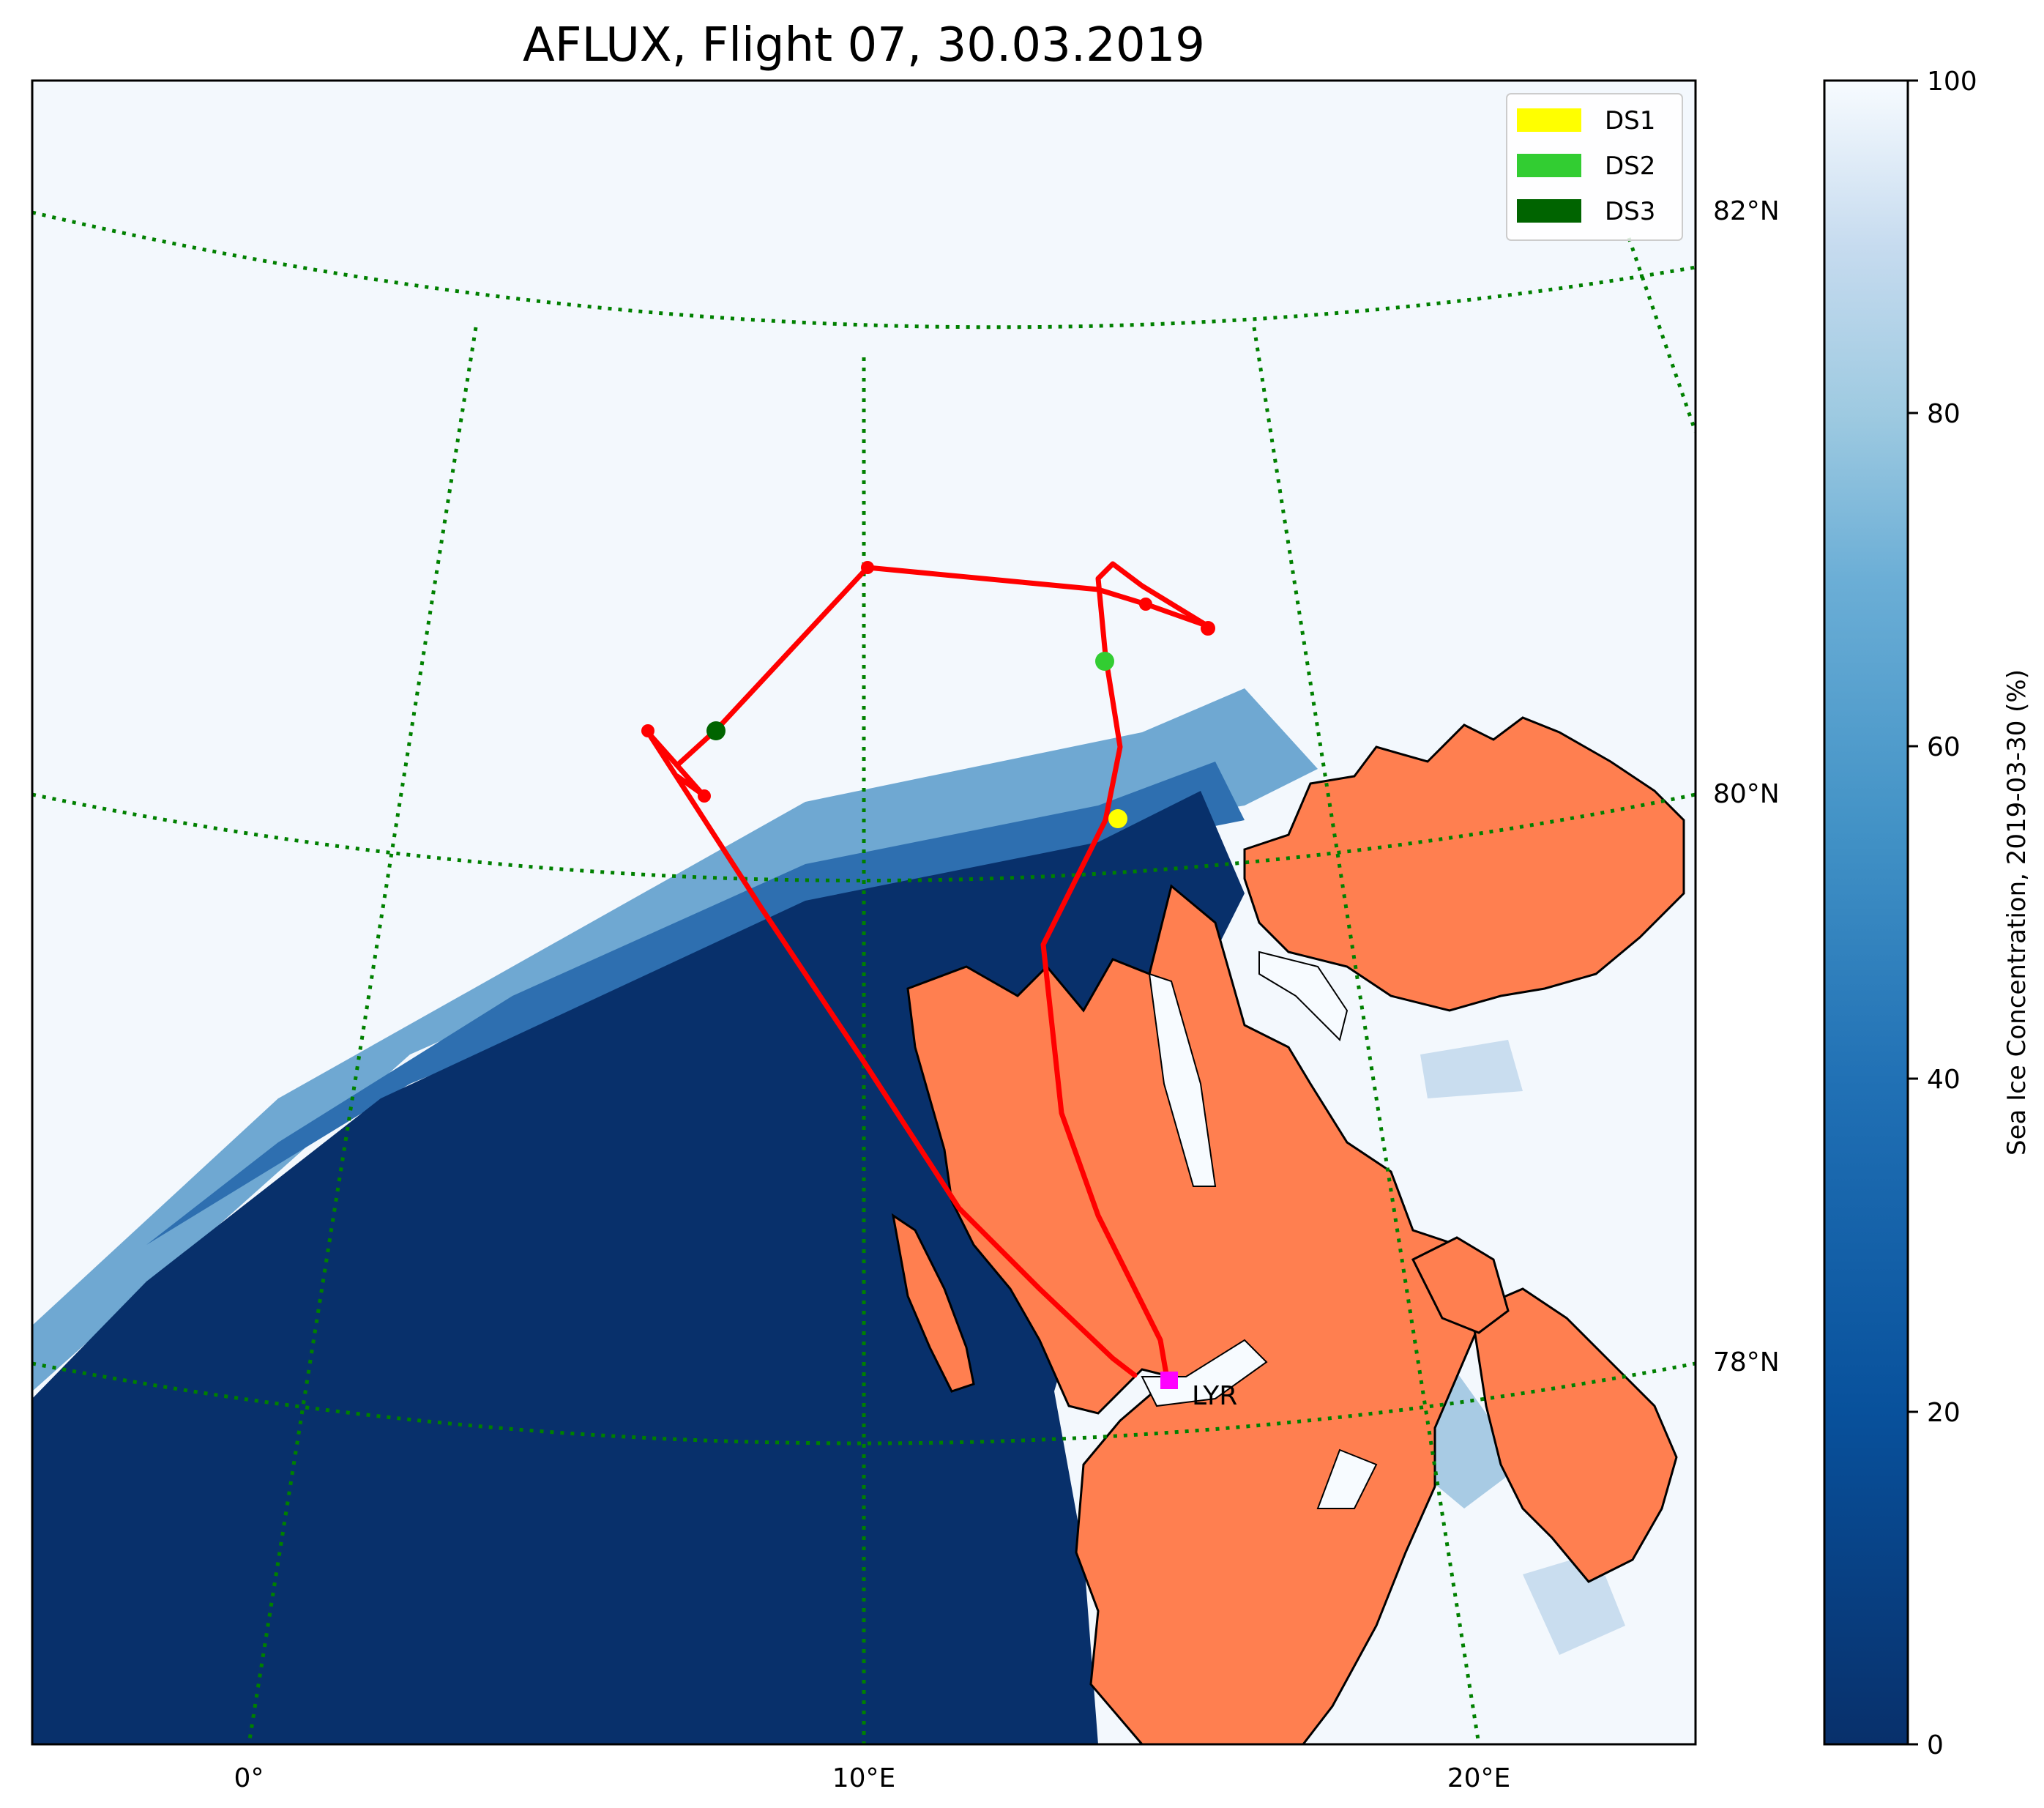  I want to click on map-title: AFLUX, Flight 07, 30.03.2019, so click(864, 45).